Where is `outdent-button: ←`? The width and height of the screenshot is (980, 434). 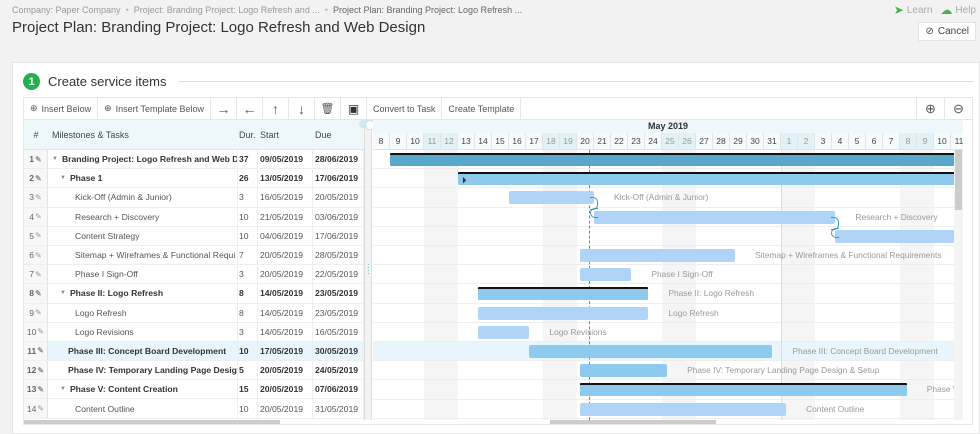
outdent-button: ← is located at coordinates (250, 108).